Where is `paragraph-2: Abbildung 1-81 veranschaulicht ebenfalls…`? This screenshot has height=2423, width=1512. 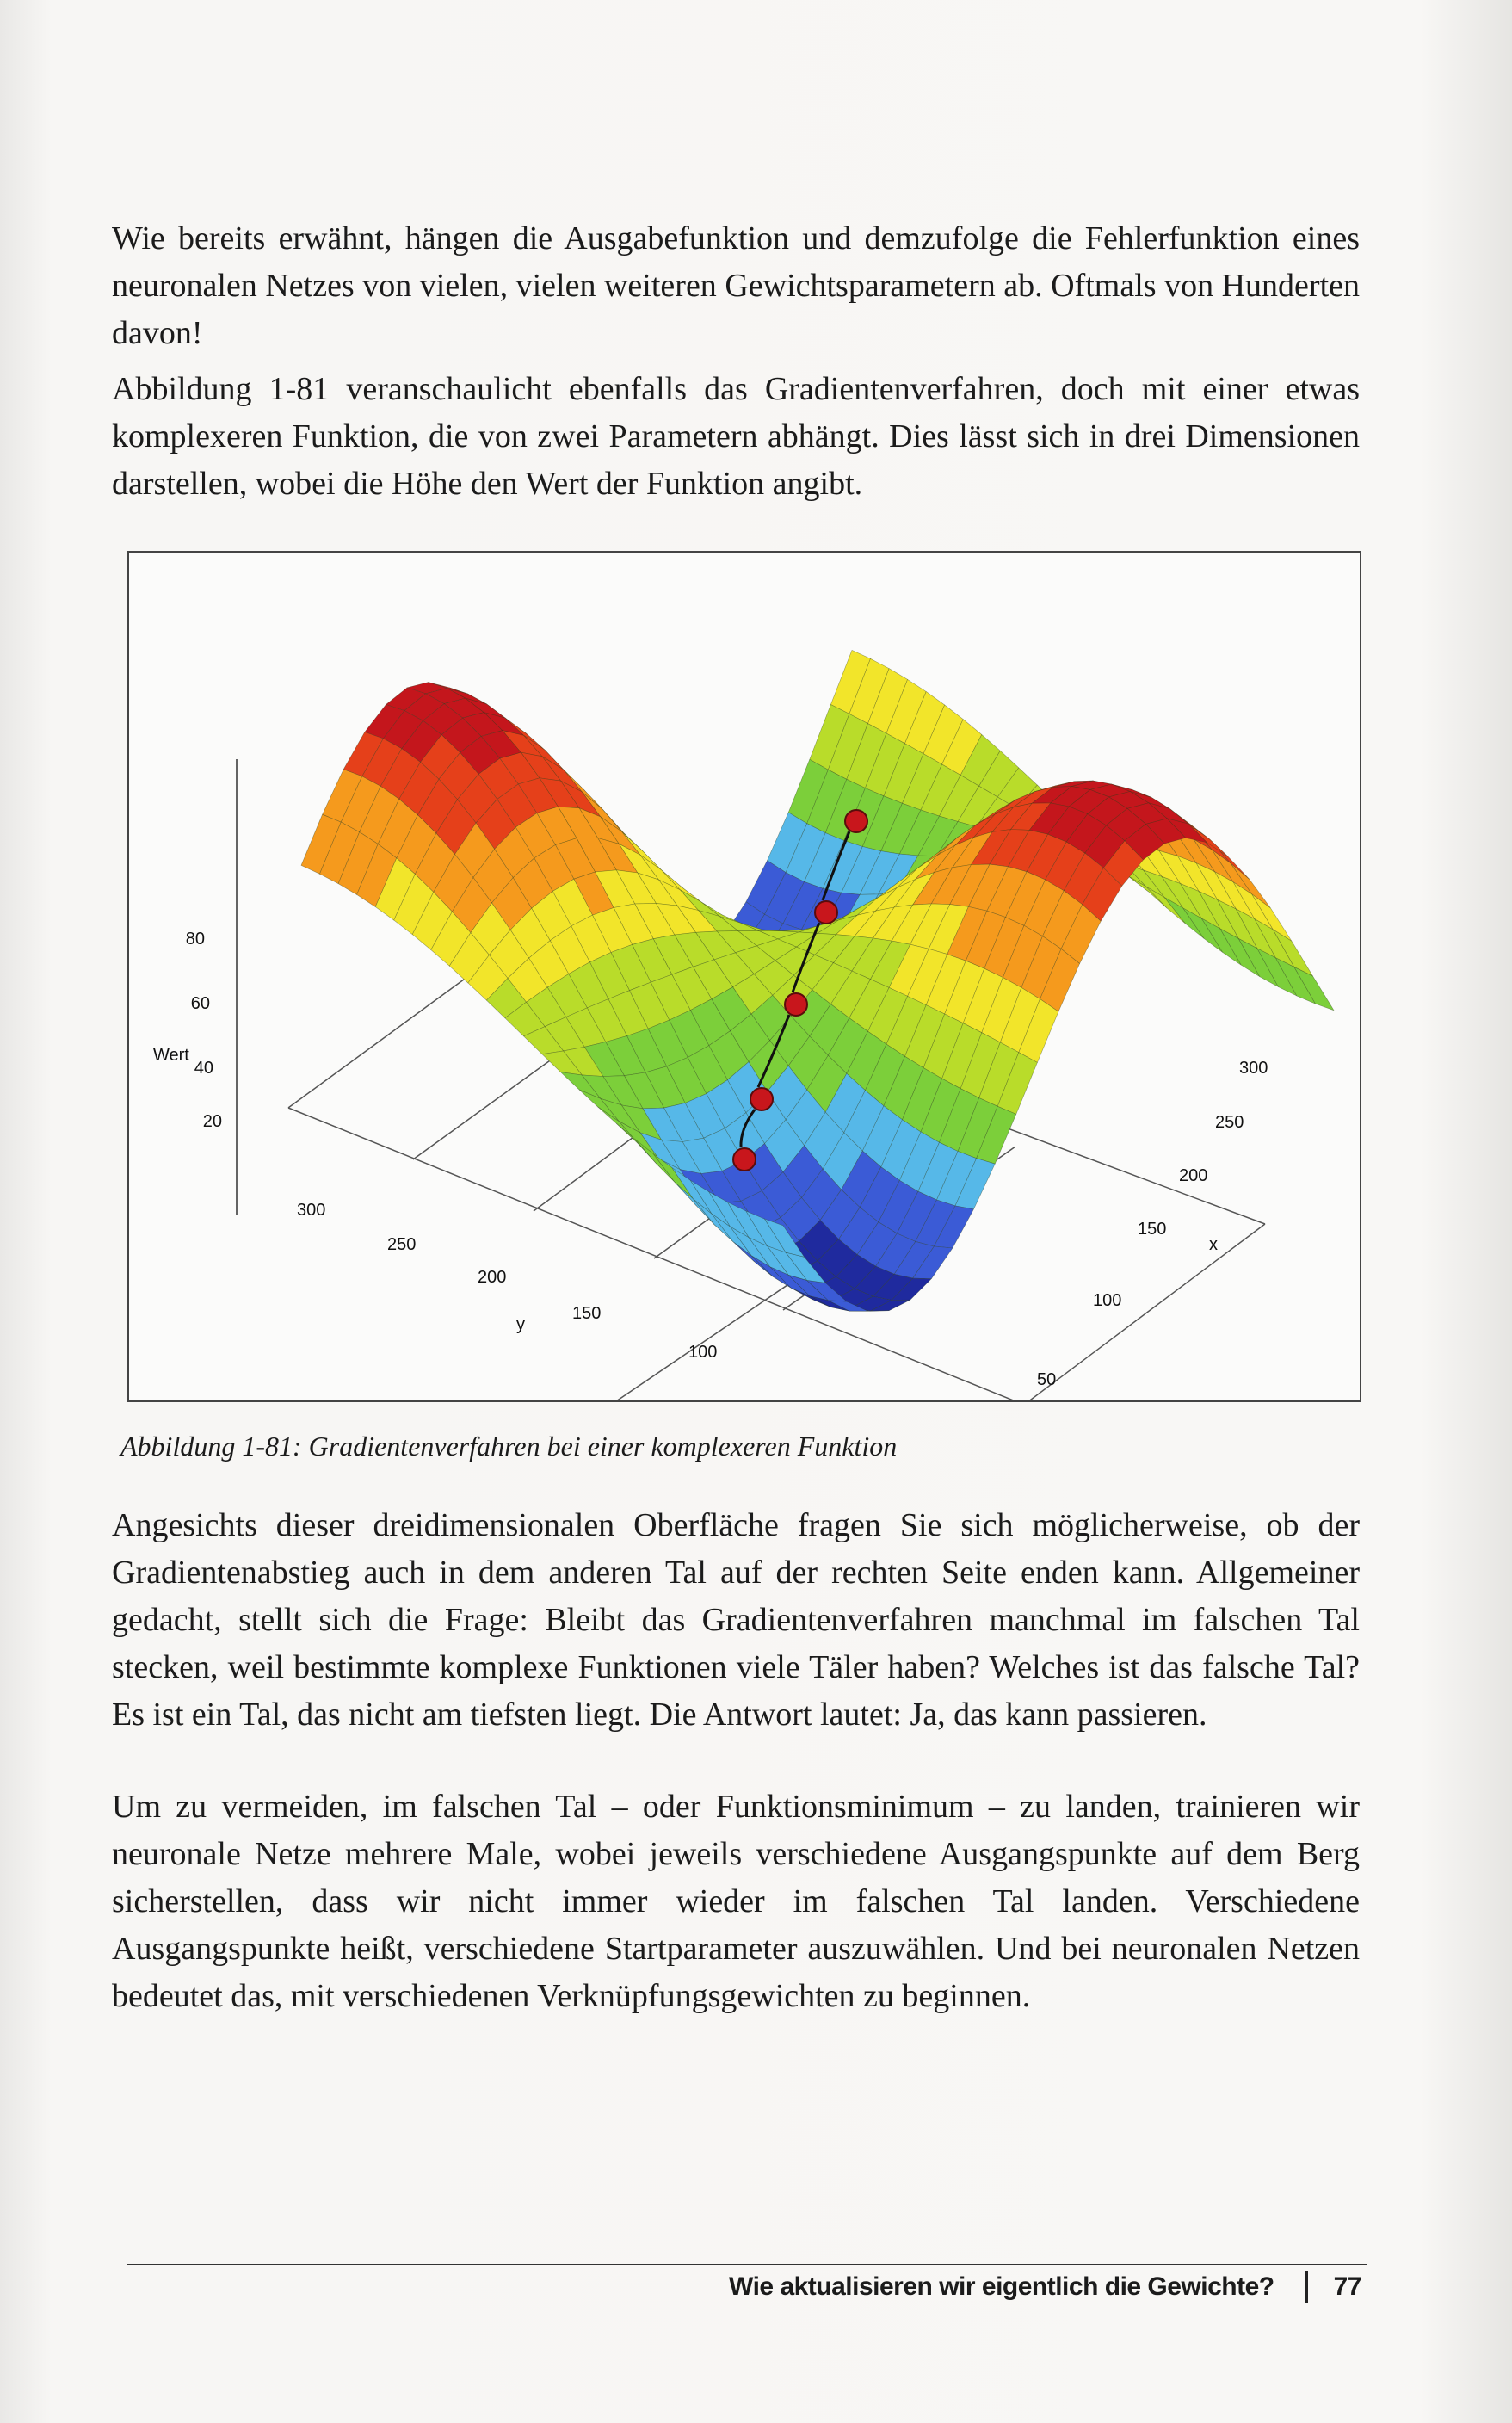
paragraph-2: Abbildung 1-81 veranschaulicht ebenfalls… is located at coordinates (736, 436).